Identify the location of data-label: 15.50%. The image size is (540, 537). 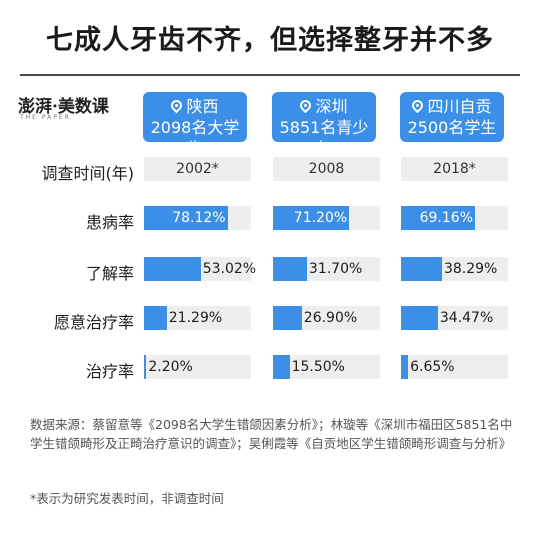
(318, 367).